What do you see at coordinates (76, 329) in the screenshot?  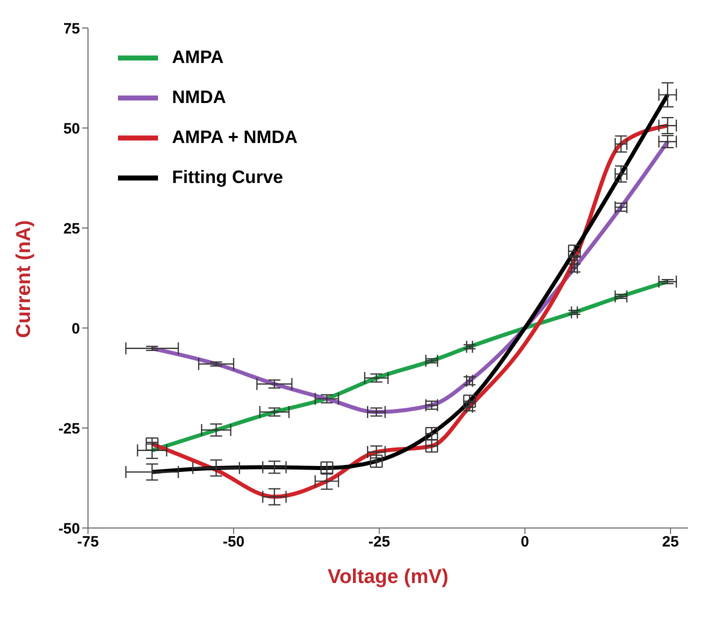 I see `y-tick-label: 0` at bounding box center [76, 329].